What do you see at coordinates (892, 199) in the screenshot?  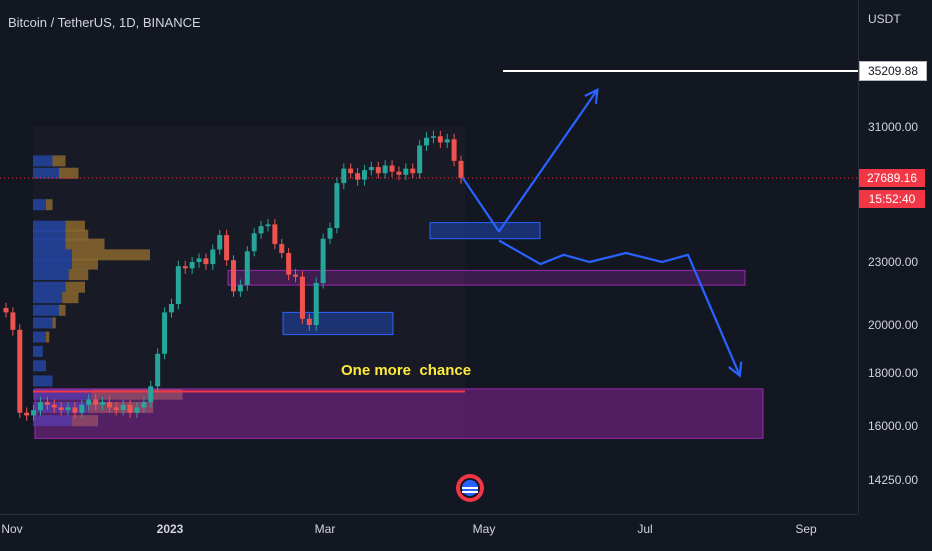 I see `countdown-badge: 15:52:40` at bounding box center [892, 199].